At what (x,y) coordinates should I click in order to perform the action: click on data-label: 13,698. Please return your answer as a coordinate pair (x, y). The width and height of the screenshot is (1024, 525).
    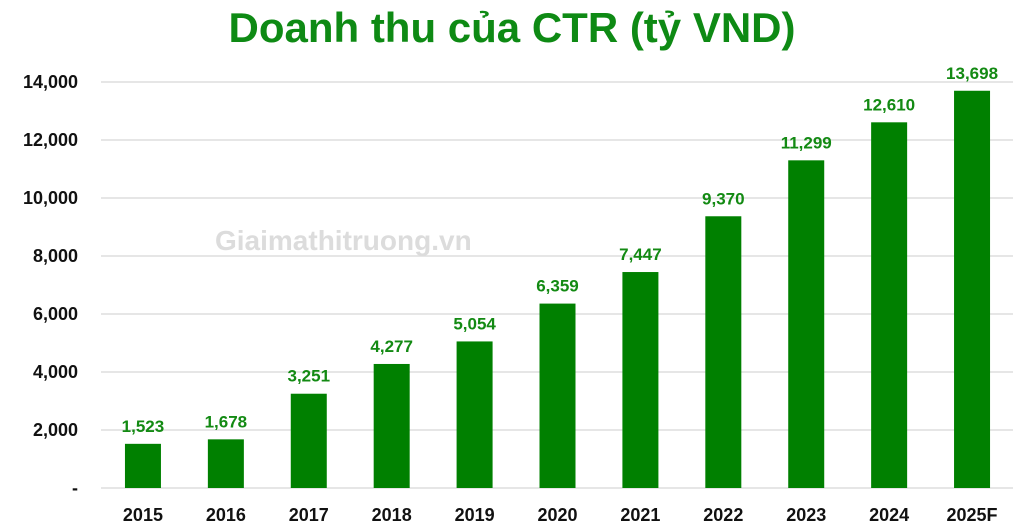
    Looking at the image, I should click on (972, 73).